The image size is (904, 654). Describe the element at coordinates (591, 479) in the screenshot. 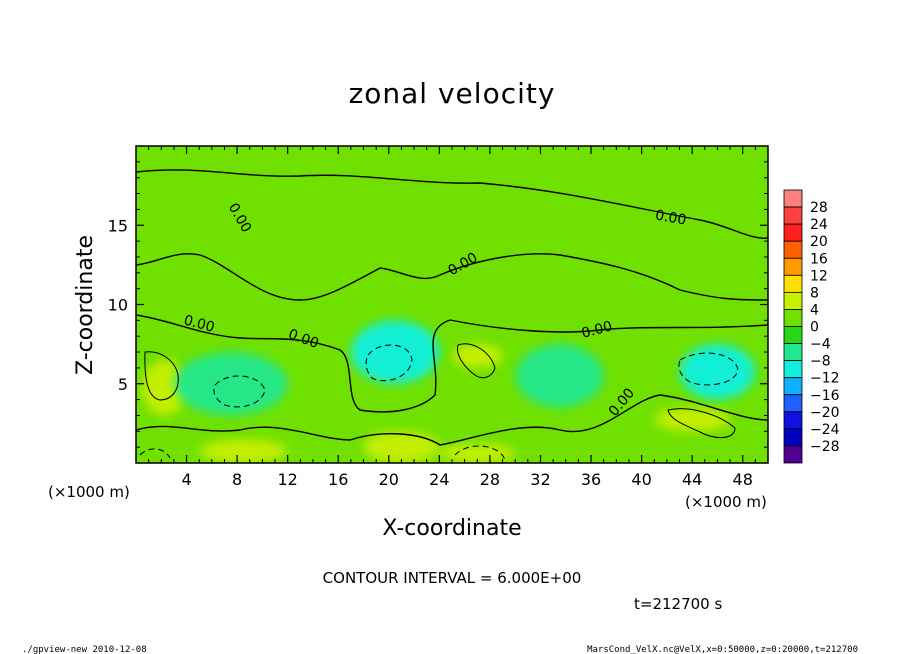

I see `x-tick-label: 36` at that location.